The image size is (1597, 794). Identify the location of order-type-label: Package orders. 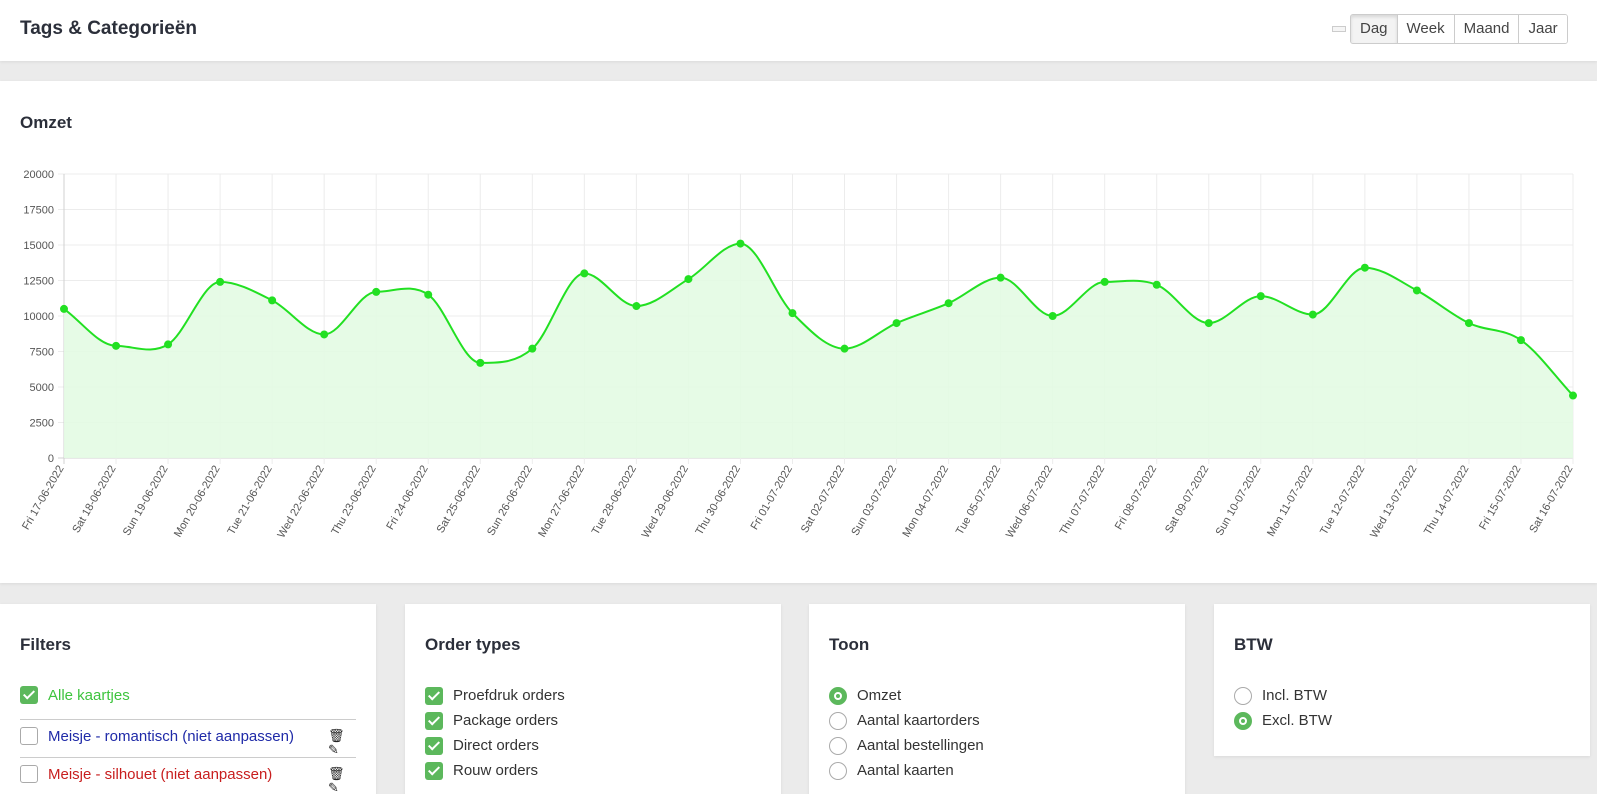
(506, 720).